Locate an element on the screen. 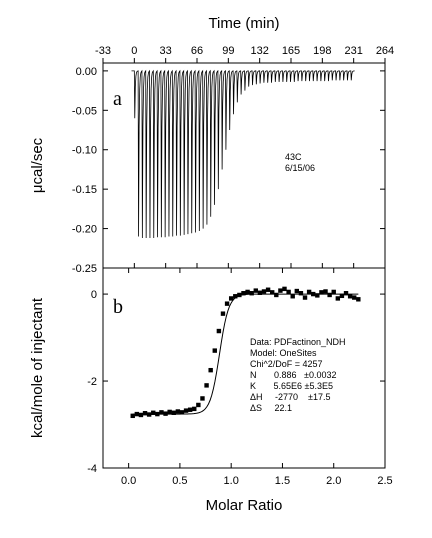  temperature-note: 43C is located at coordinates (293, 157).